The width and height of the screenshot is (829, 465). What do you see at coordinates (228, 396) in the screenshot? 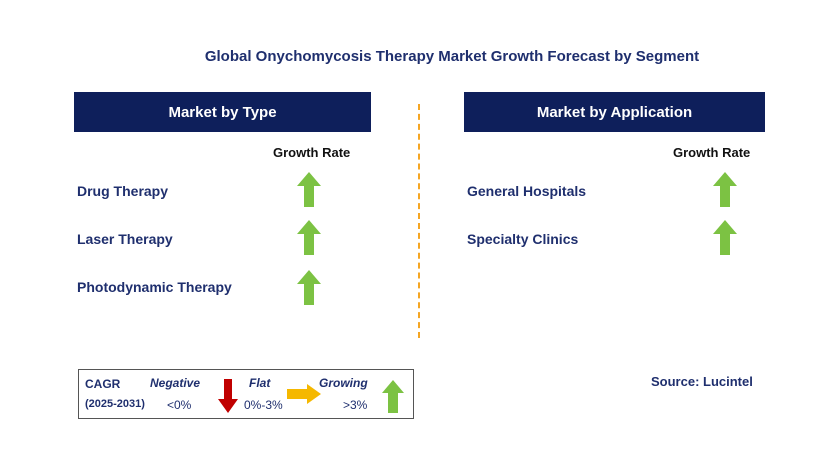
I see `negative-arrow-icon` at bounding box center [228, 396].